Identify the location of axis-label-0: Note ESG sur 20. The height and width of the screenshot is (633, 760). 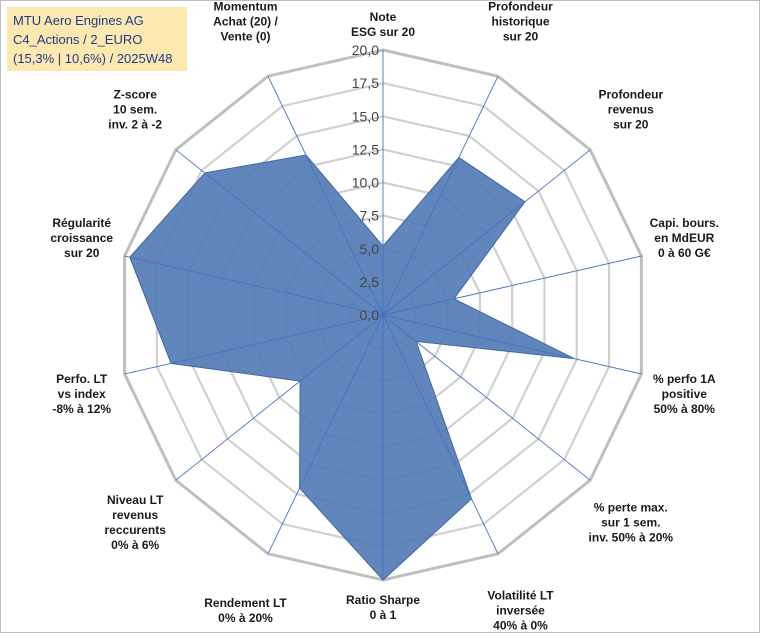
(383, 24).